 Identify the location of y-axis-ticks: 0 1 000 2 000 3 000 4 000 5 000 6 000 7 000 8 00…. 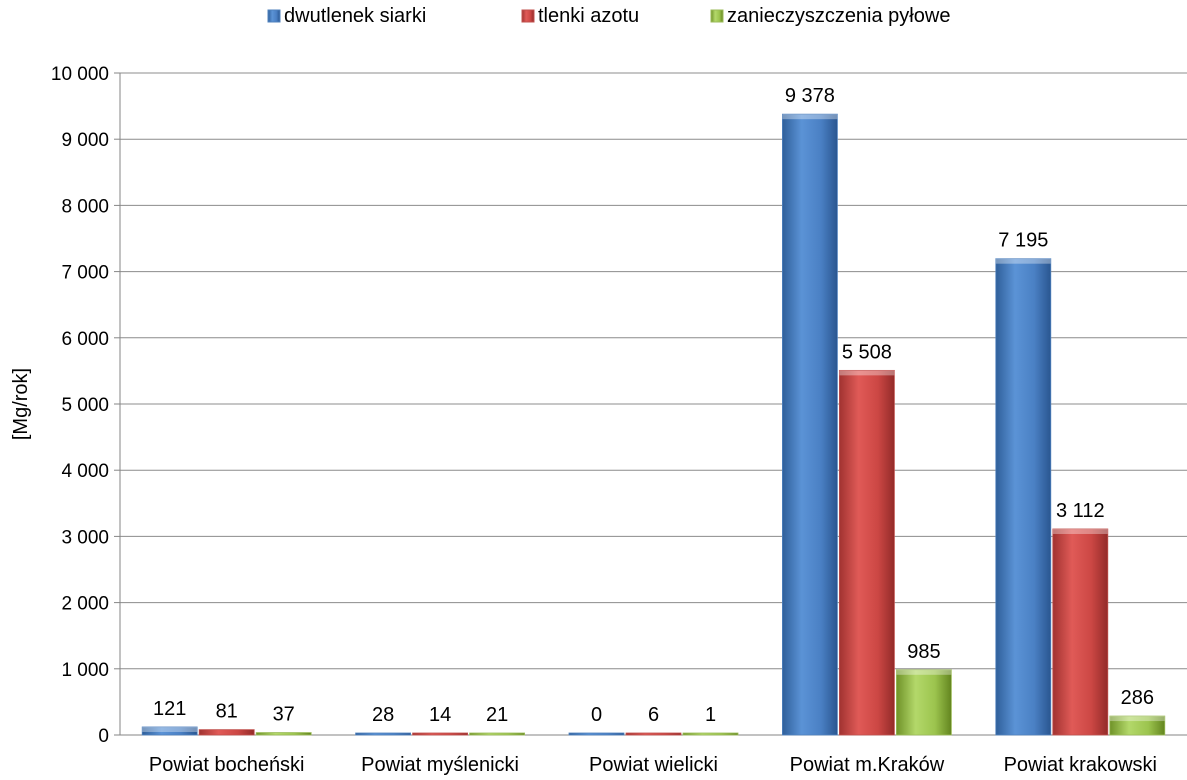
(80, 405).